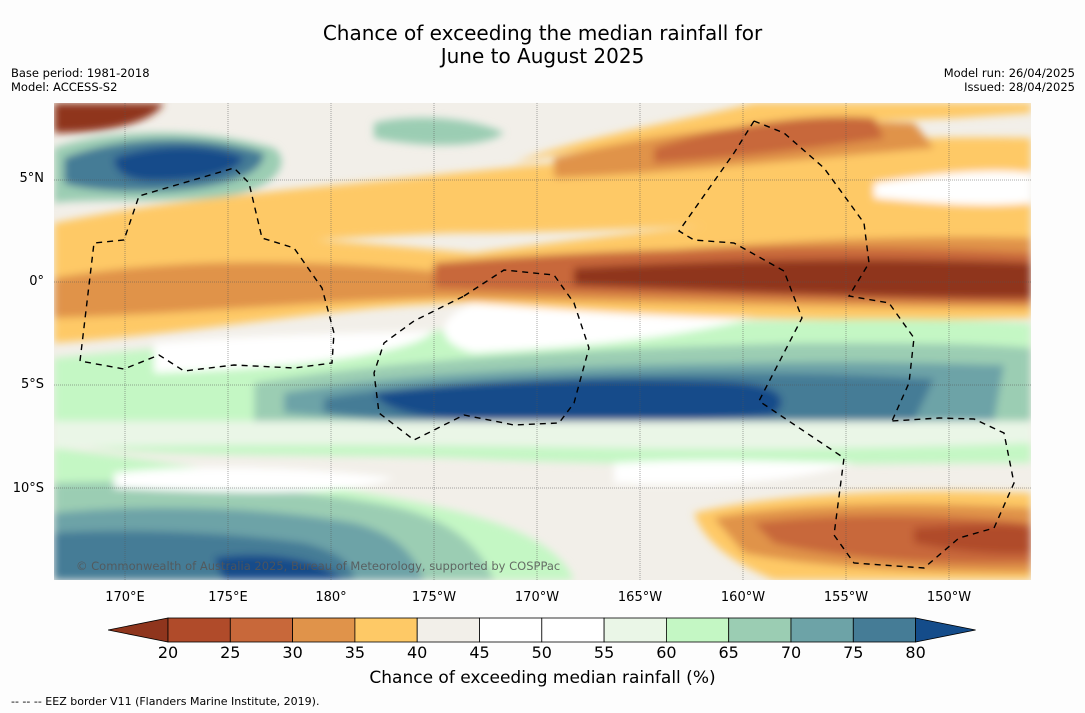 This screenshot has height=713, width=1085. Describe the element at coordinates (355, 652) in the screenshot. I see `colorbar-tick-label: 35` at that location.